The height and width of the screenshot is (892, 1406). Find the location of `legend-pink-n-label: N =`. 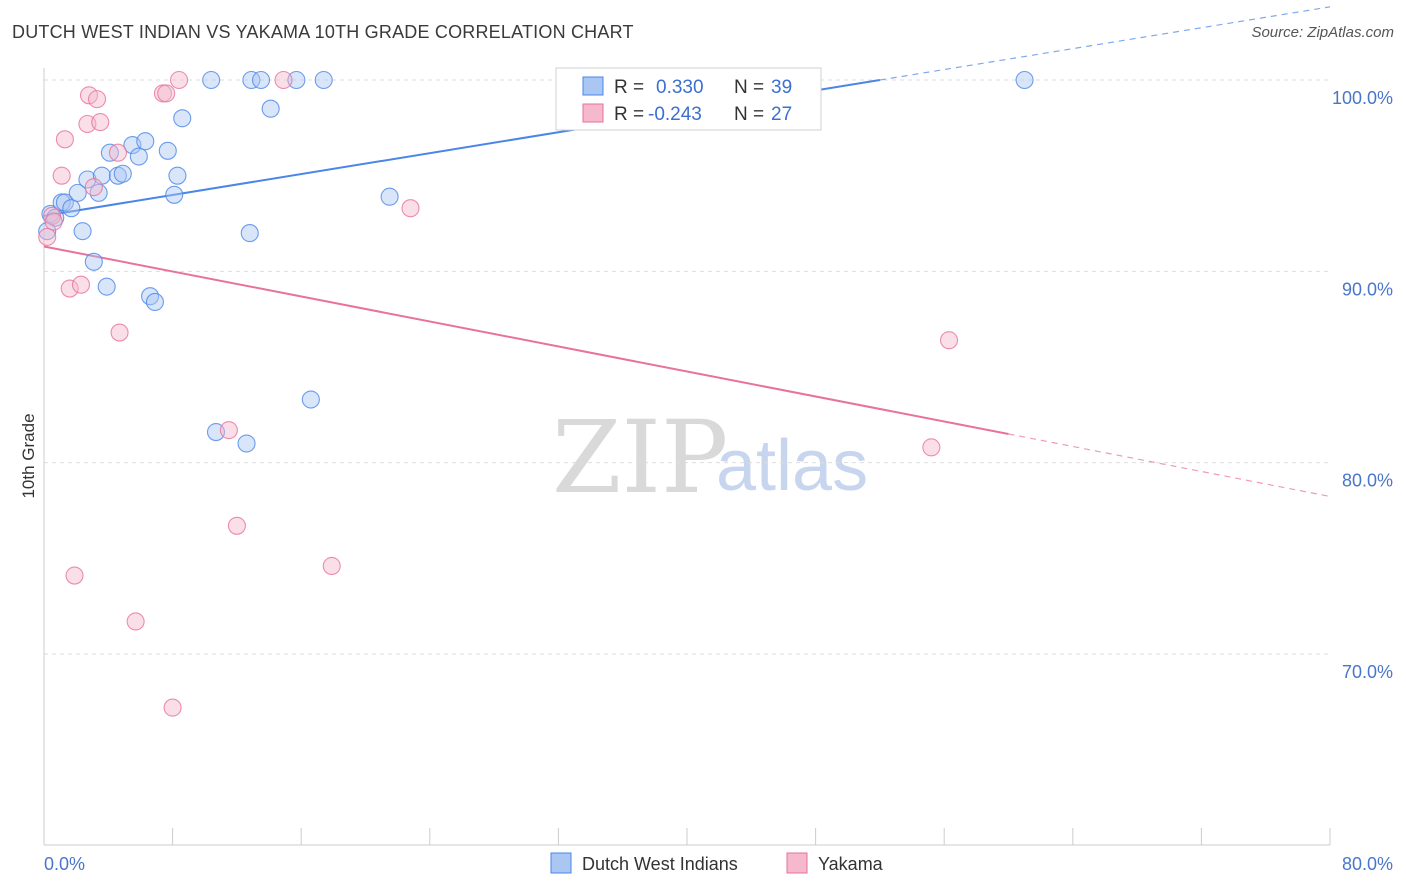

legend-pink-n-label: N = is located at coordinates (749, 114).